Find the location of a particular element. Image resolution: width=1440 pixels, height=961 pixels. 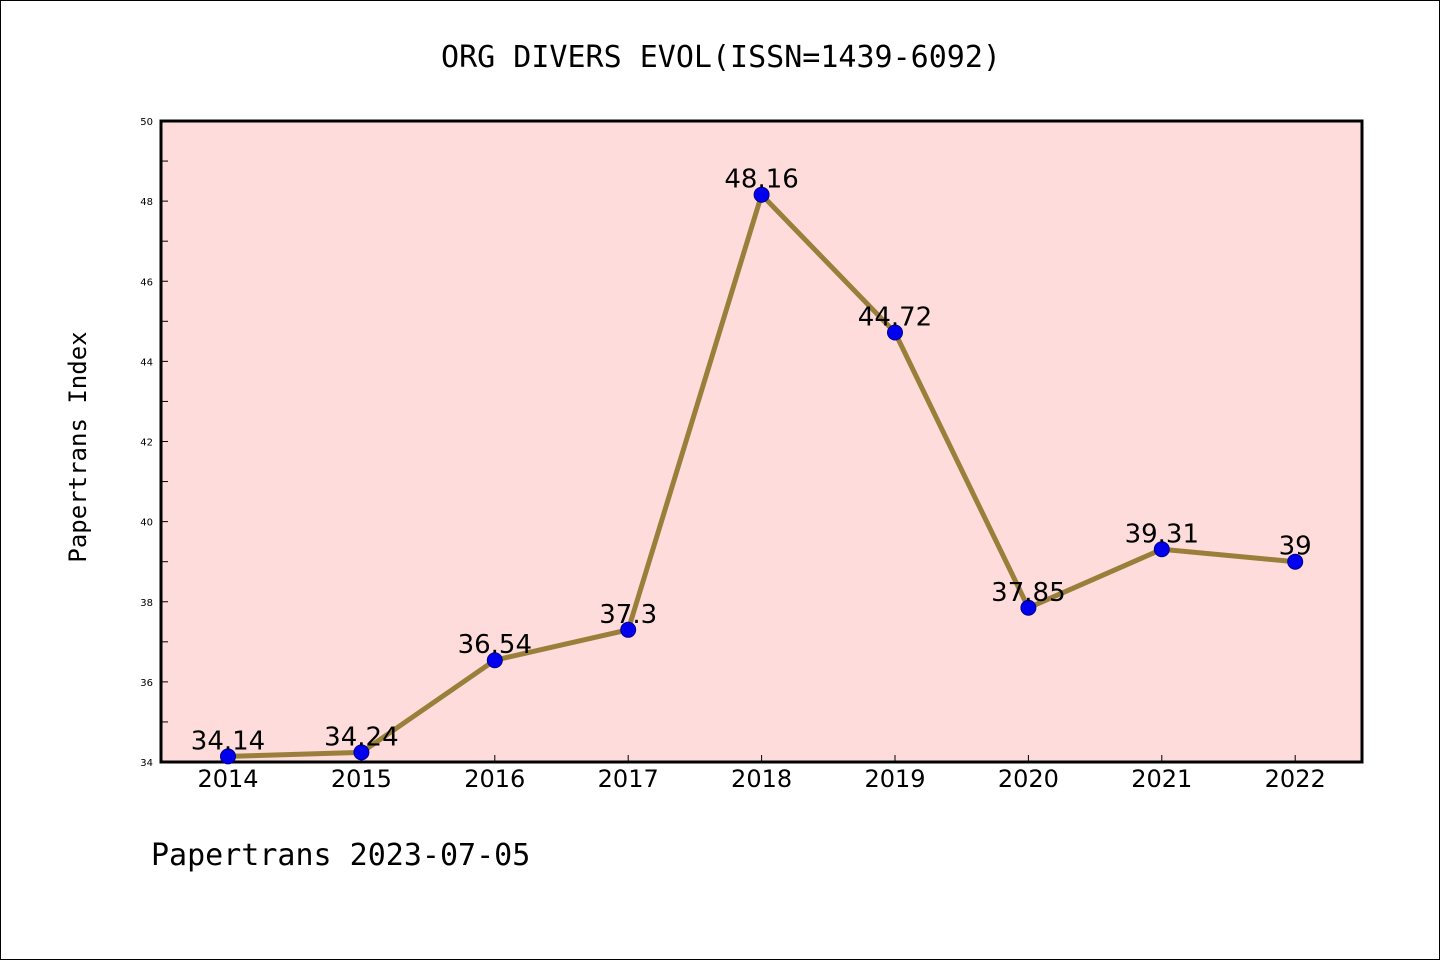

y-tick-label: 46 is located at coordinates (146, 282).